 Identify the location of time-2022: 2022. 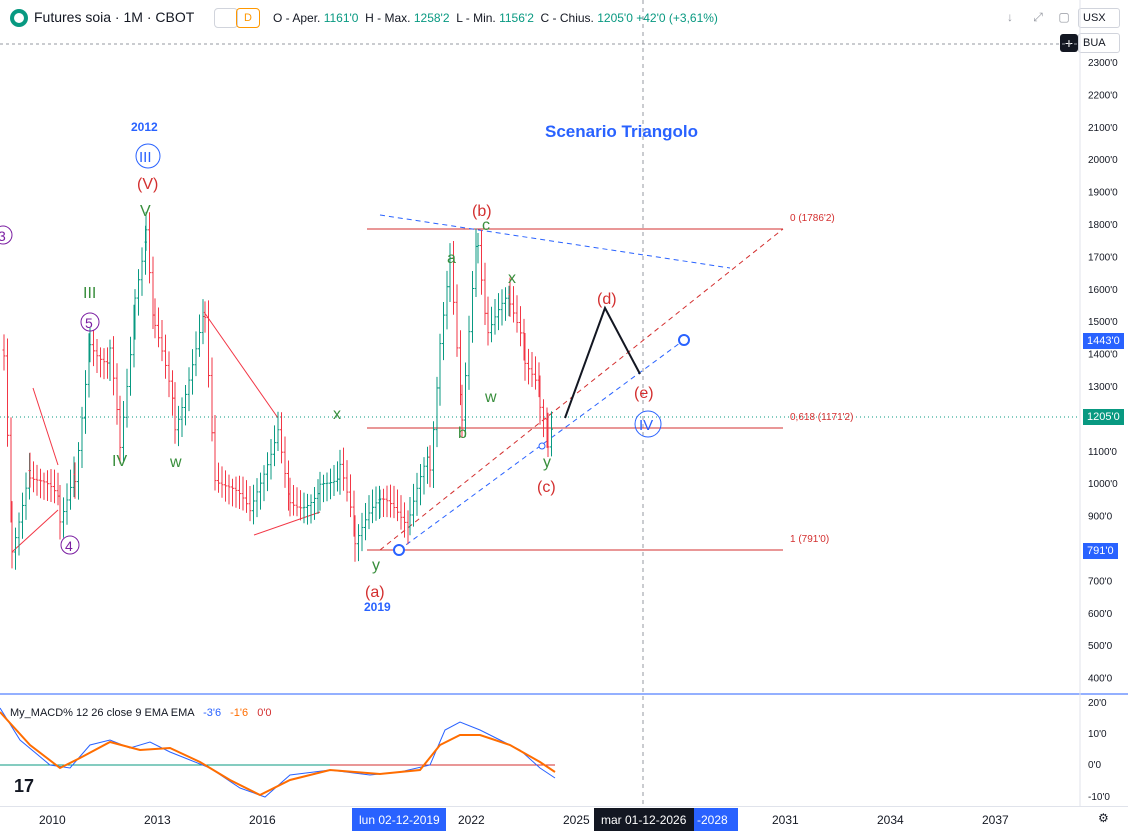
(471, 820).